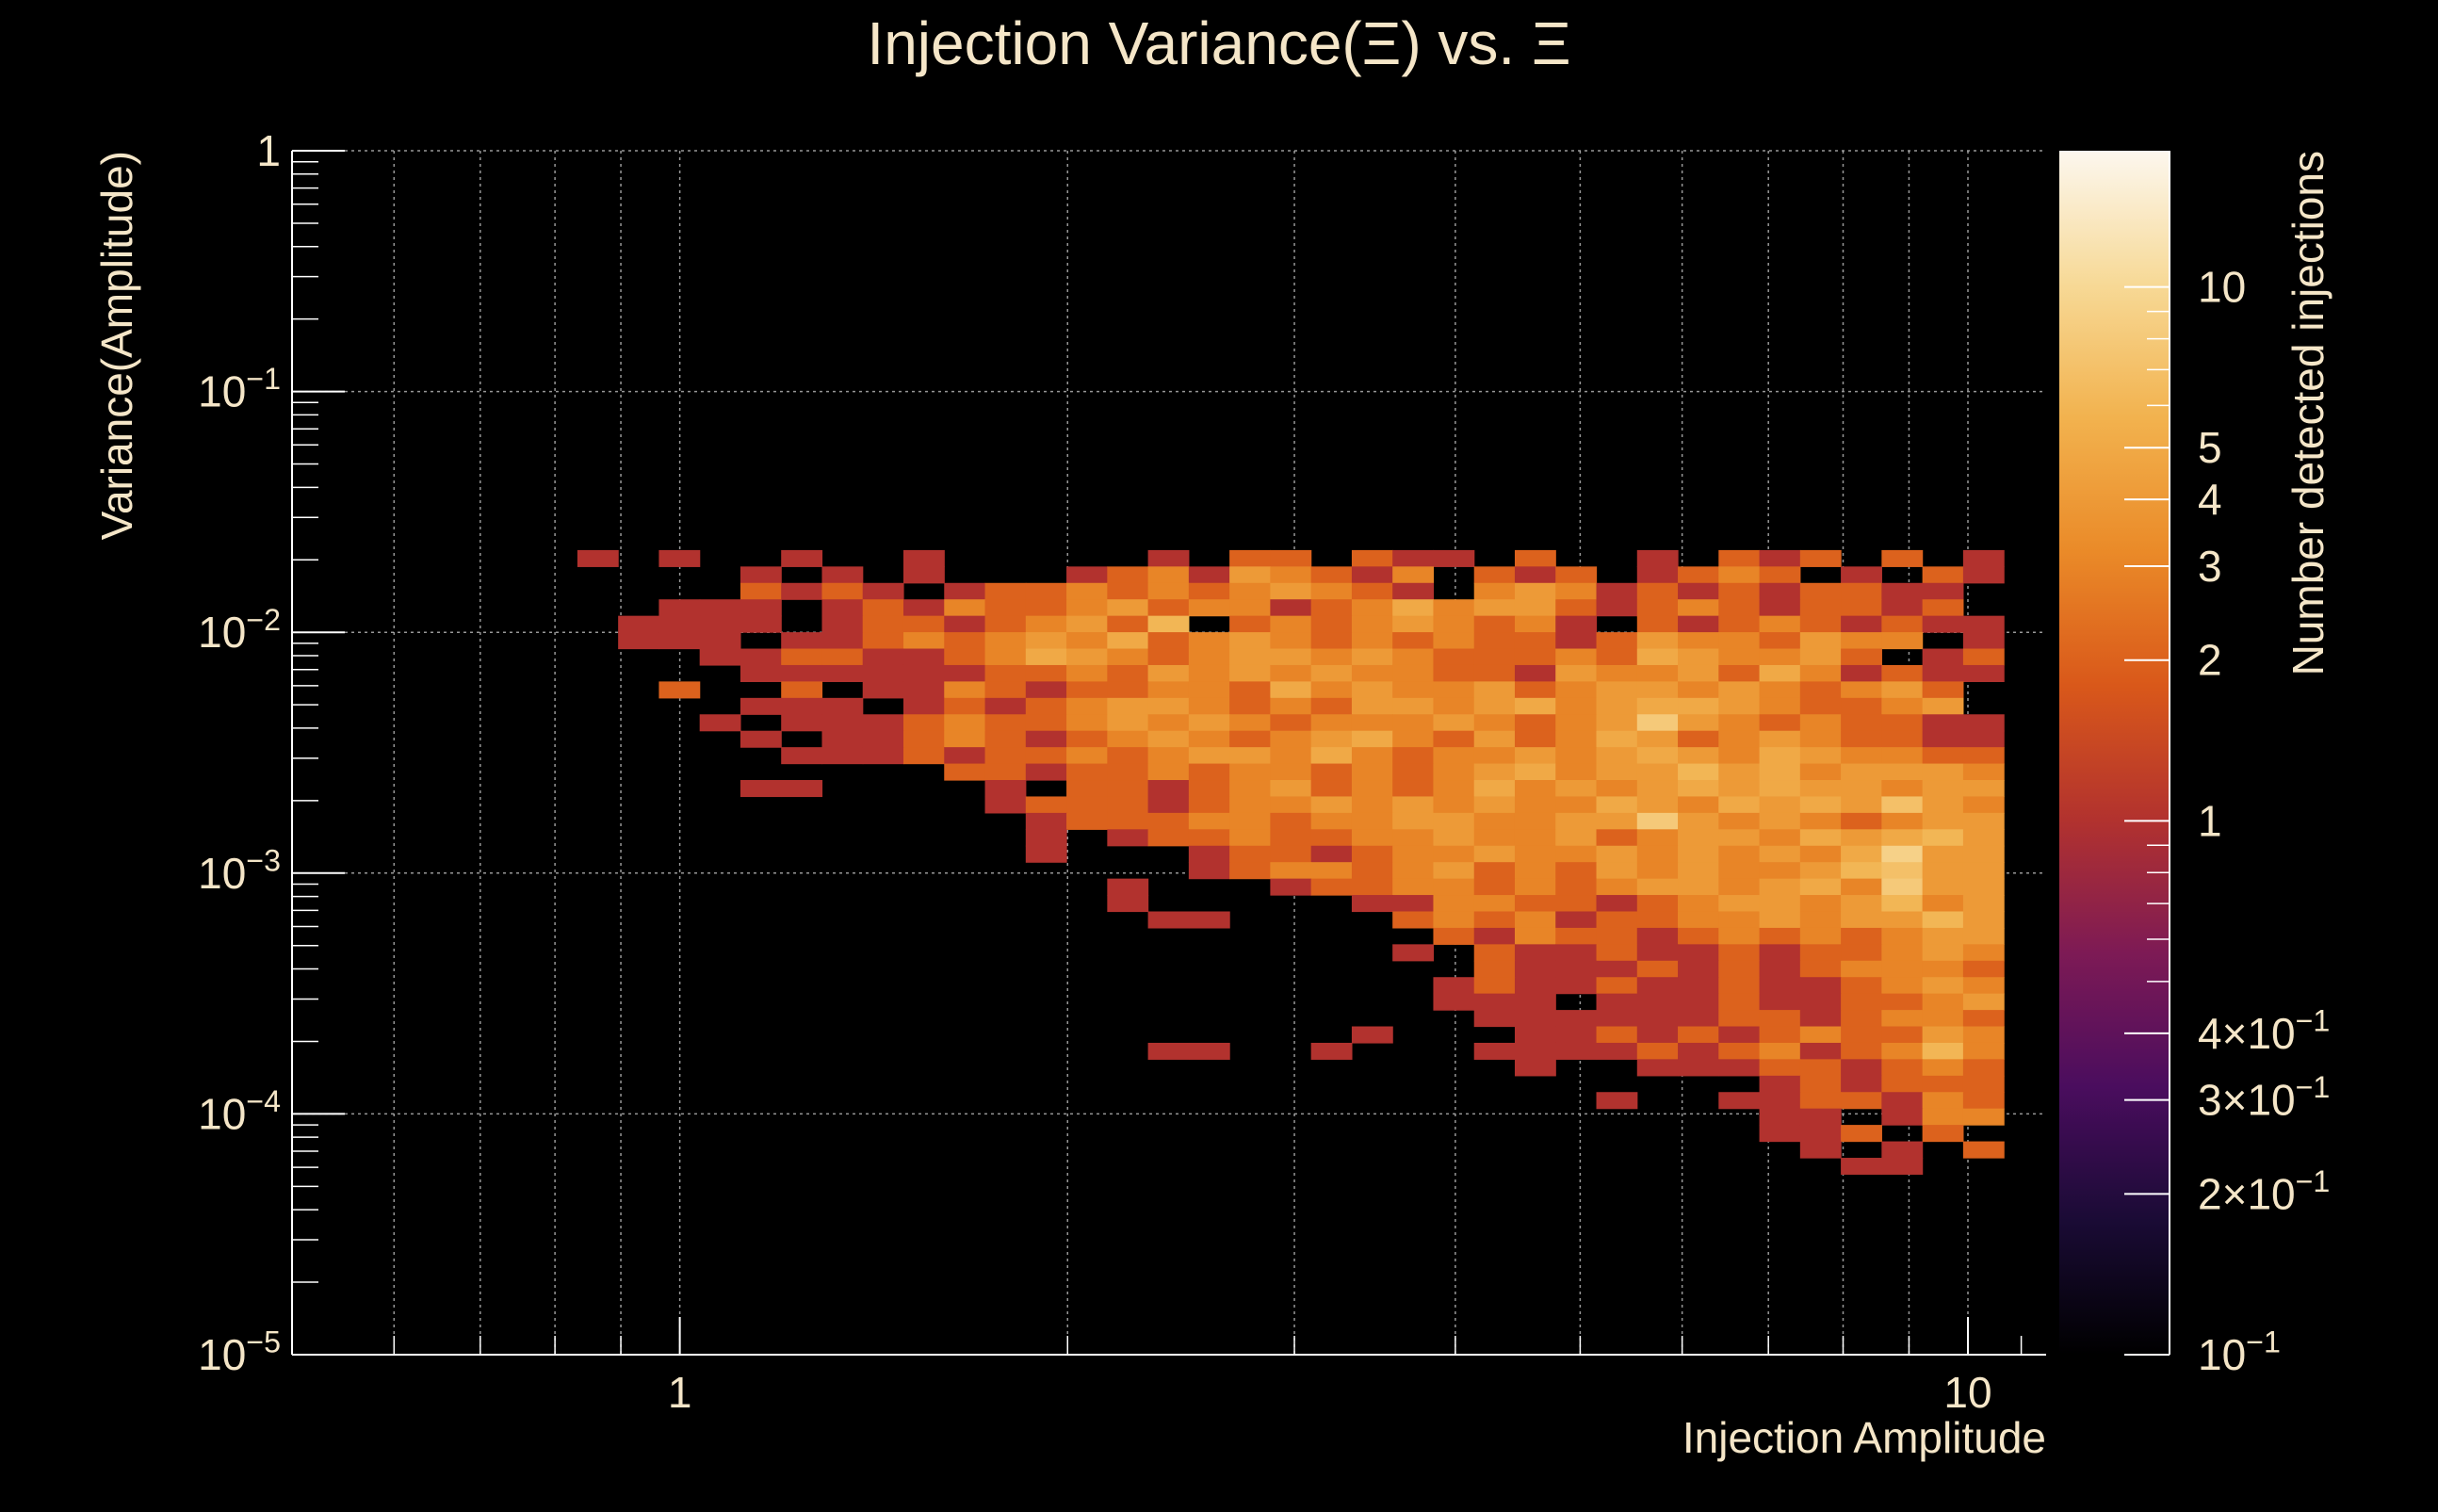 This screenshot has width=2438, height=1512. Describe the element at coordinates (2264, 1191) in the screenshot. I see `colorbar-tick-label: 2×10⁻¹` at that location.